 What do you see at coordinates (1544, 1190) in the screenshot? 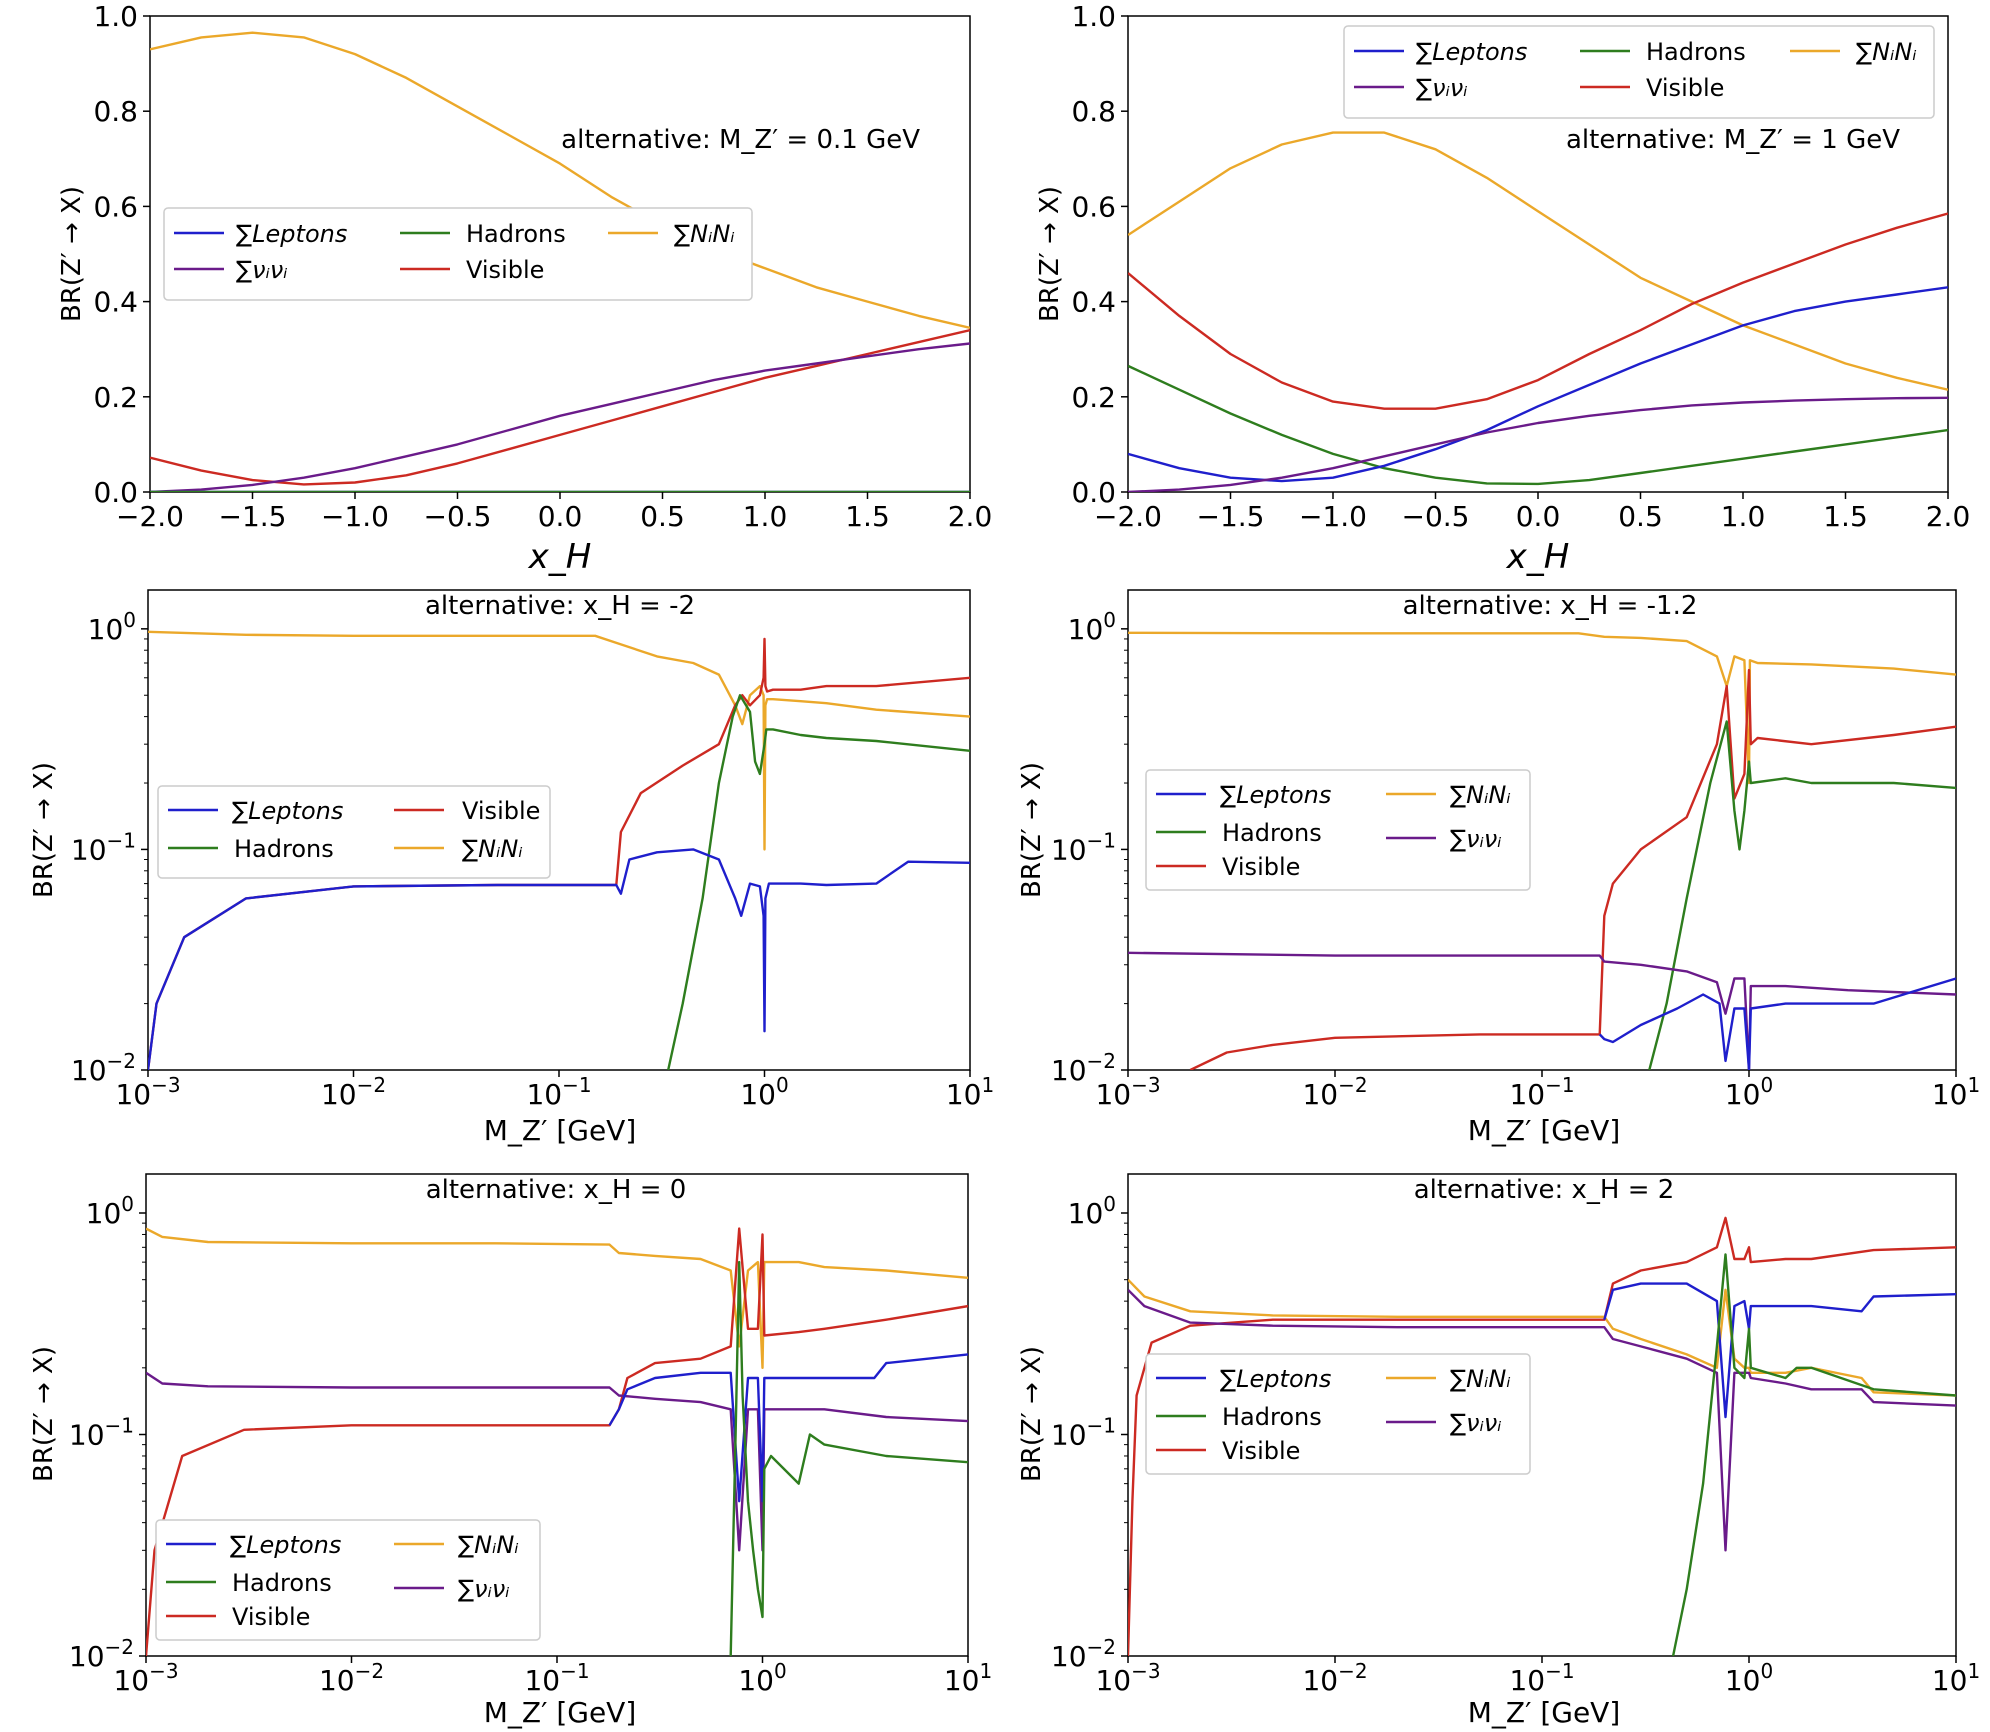
I see `panel-title: alternative: x_H = 2` at bounding box center [1544, 1190].